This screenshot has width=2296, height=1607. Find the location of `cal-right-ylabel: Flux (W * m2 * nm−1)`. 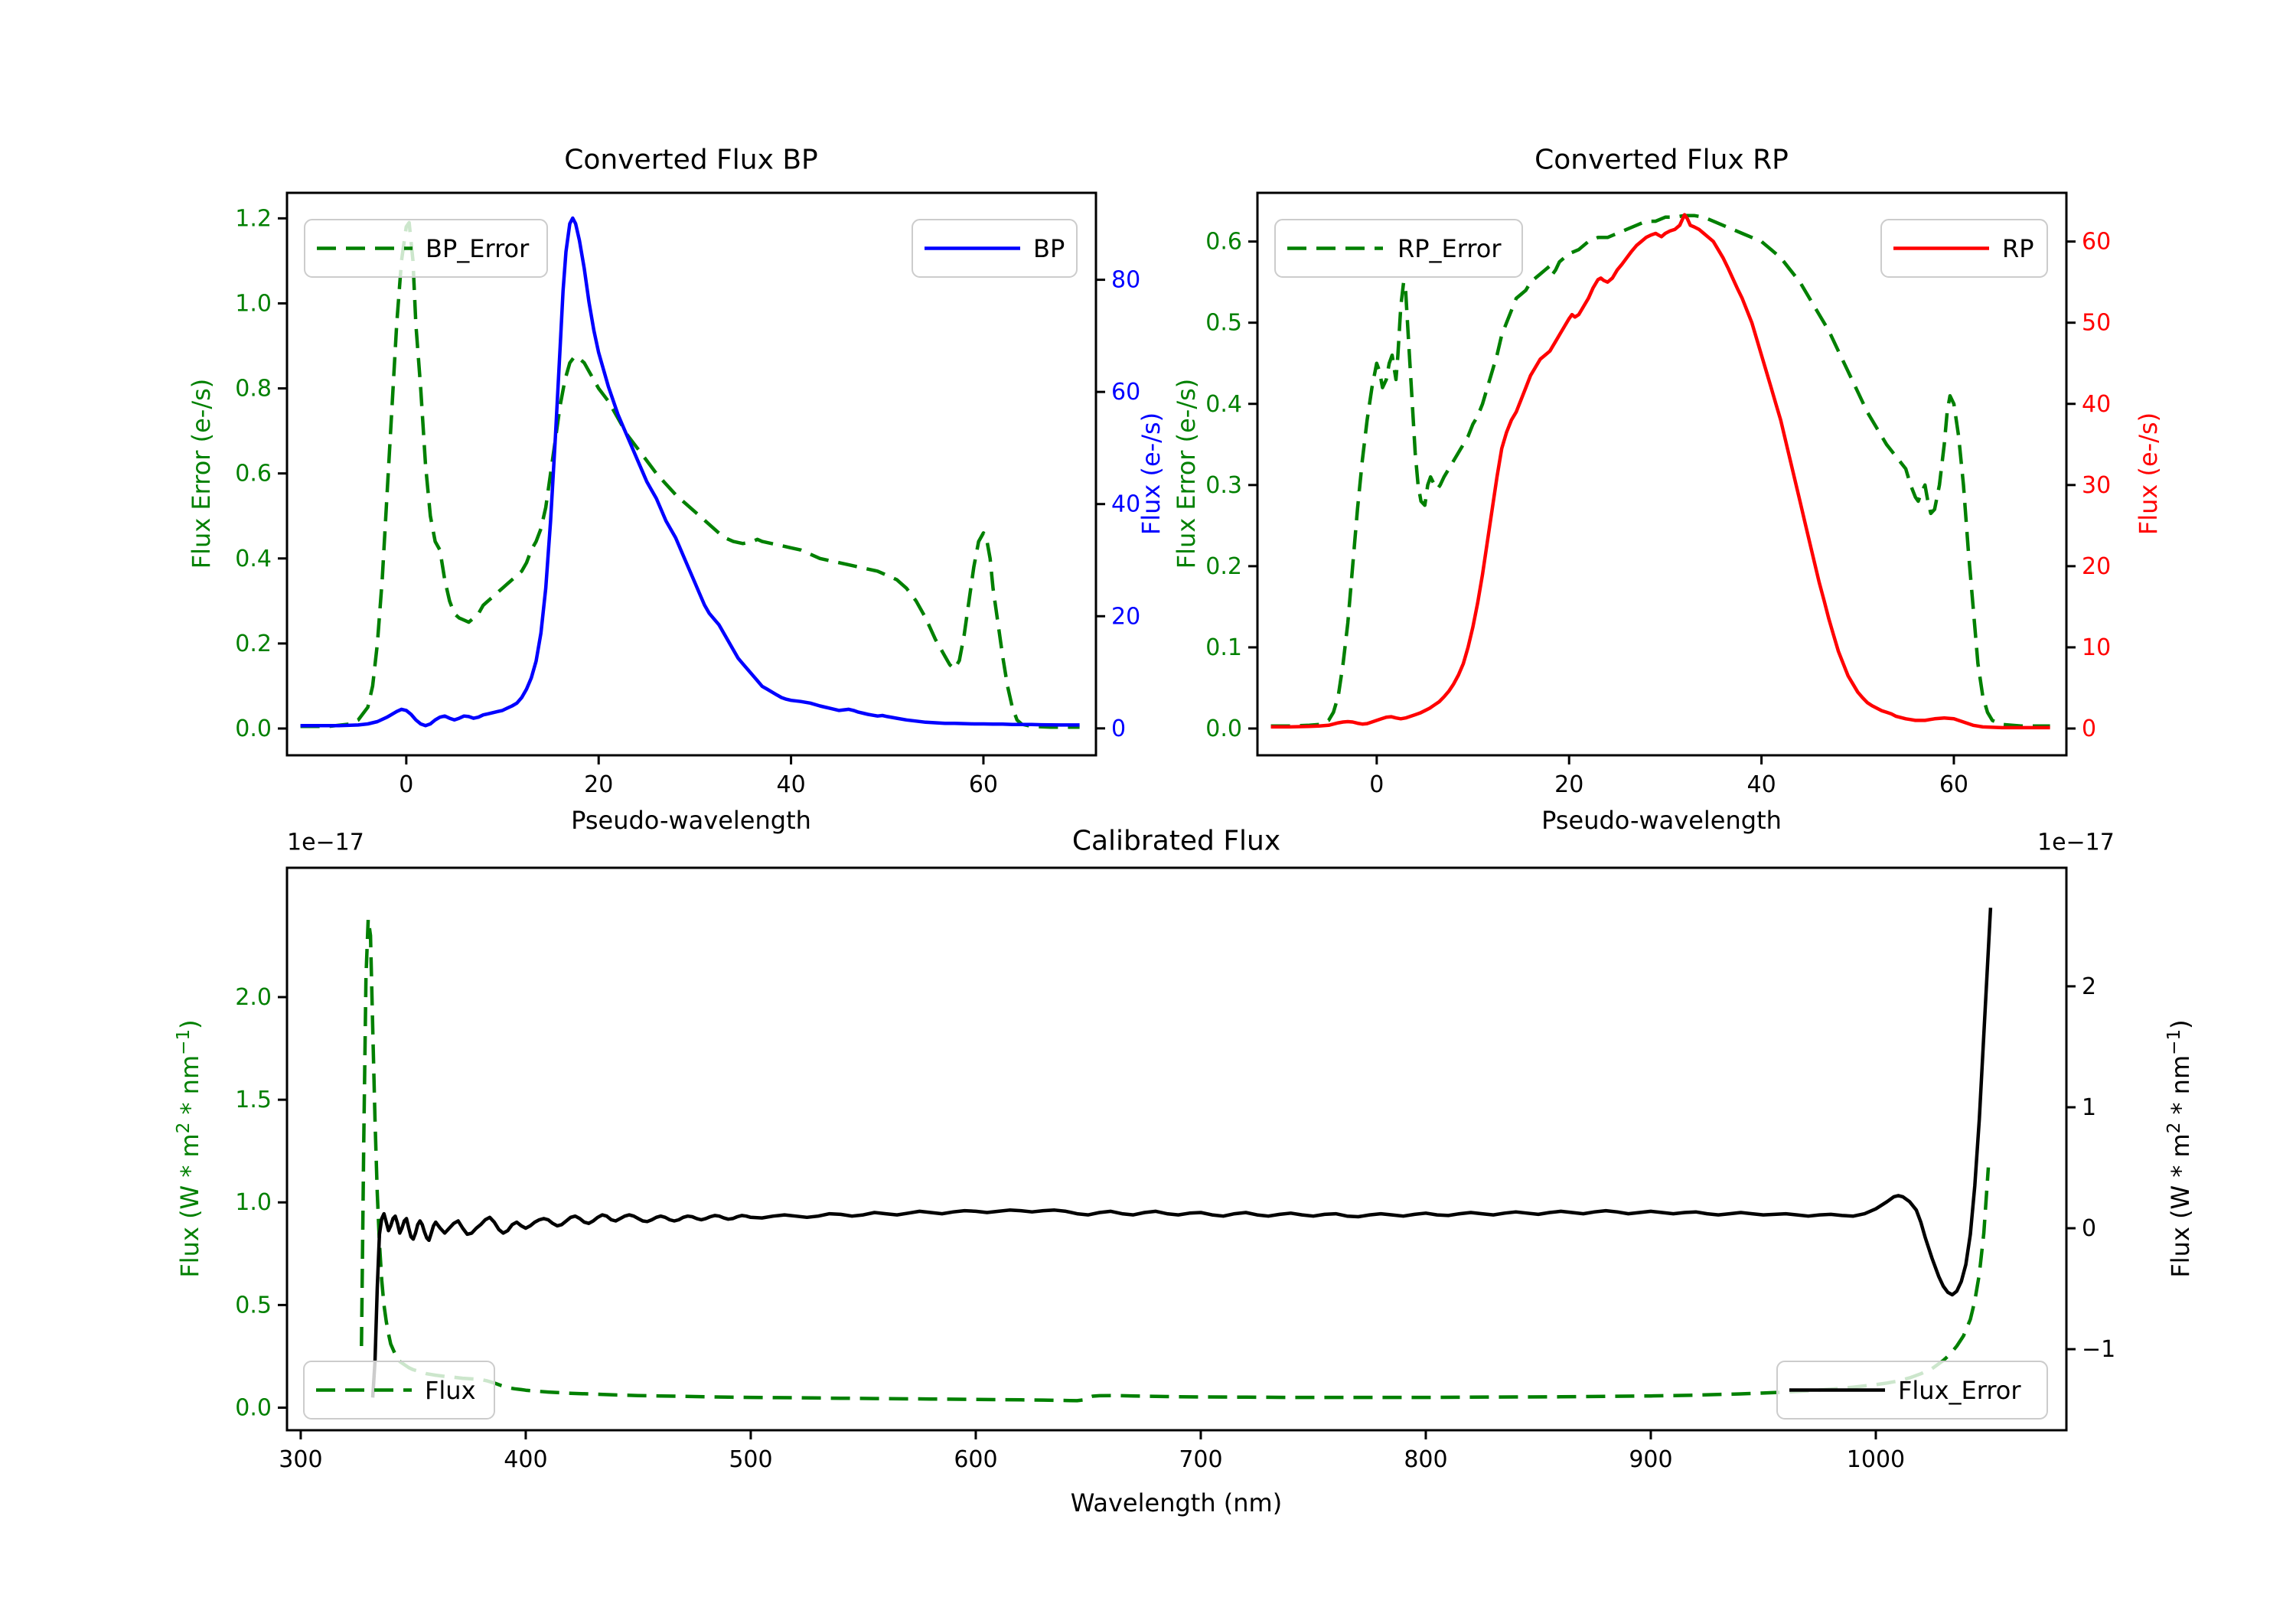

cal-right-ylabel: Flux (W * m2 * nm−1) is located at coordinates (2179, 1148).